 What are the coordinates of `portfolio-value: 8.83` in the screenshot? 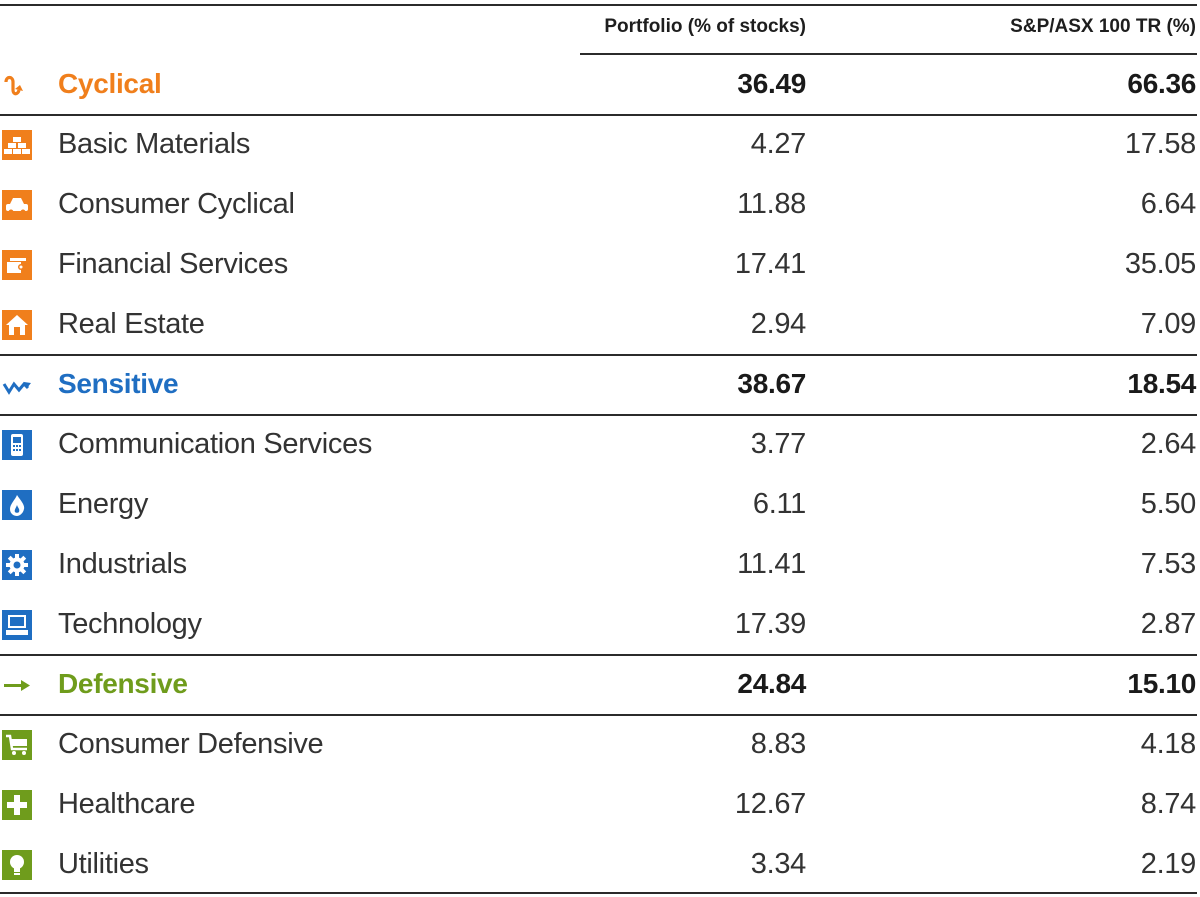 It's located at (778, 744).